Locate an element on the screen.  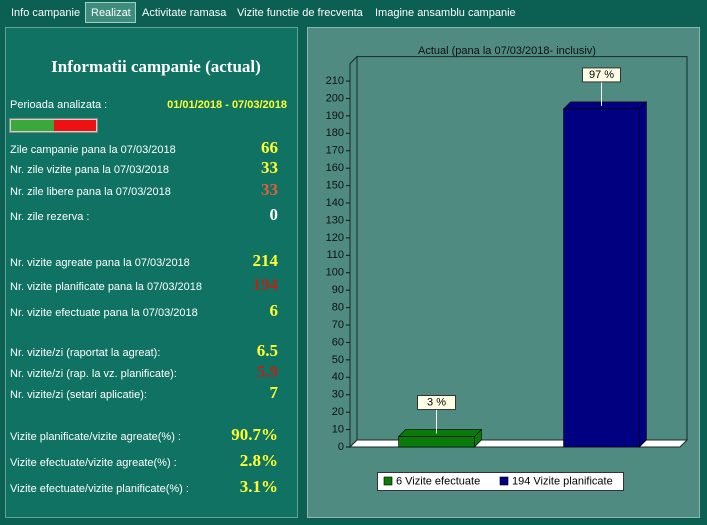
tab: Imagine ansamblu campanie is located at coordinates (445, 13).